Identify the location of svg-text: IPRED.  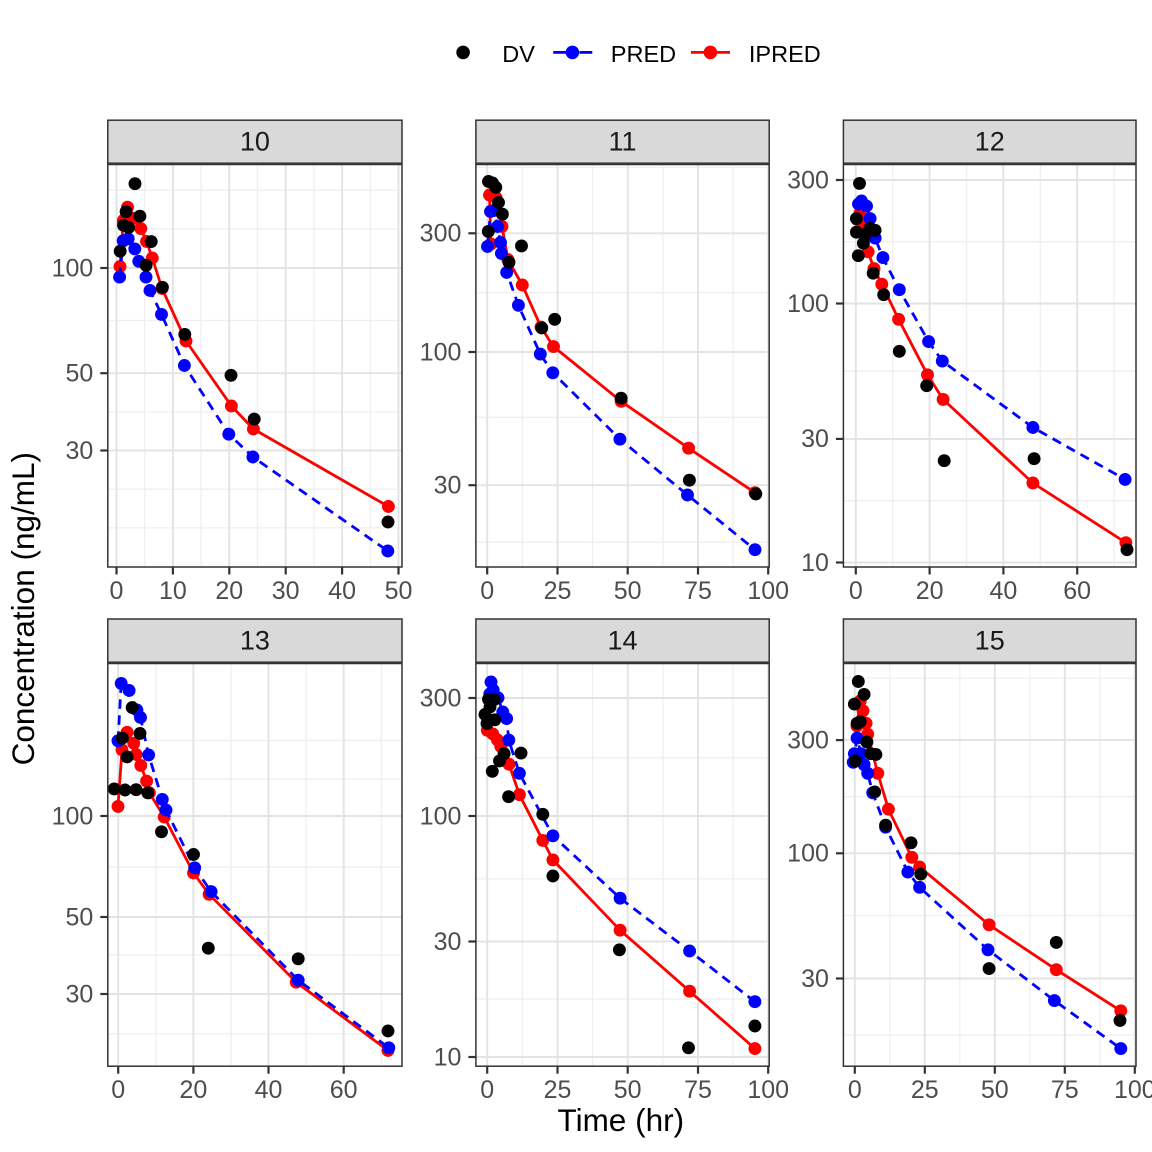
(785, 54).